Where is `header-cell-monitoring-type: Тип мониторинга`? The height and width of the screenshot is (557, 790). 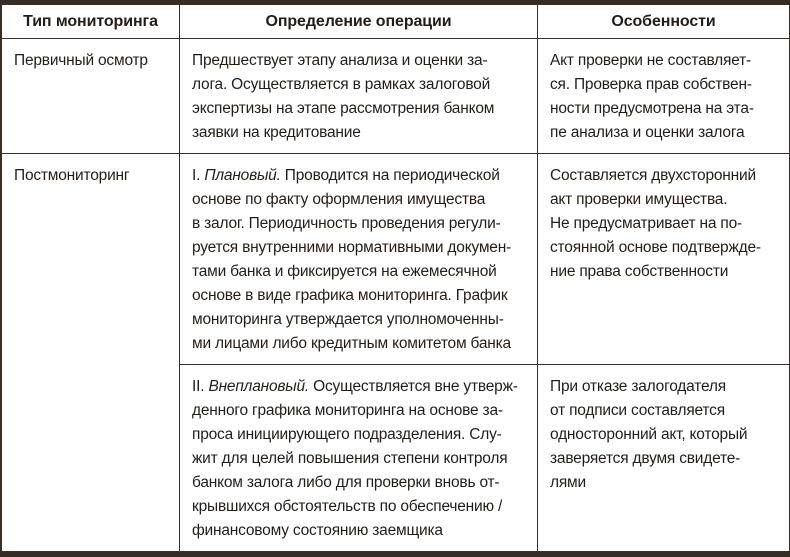
header-cell-monitoring-type: Тип мониторинга is located at coordinates (90, 21).